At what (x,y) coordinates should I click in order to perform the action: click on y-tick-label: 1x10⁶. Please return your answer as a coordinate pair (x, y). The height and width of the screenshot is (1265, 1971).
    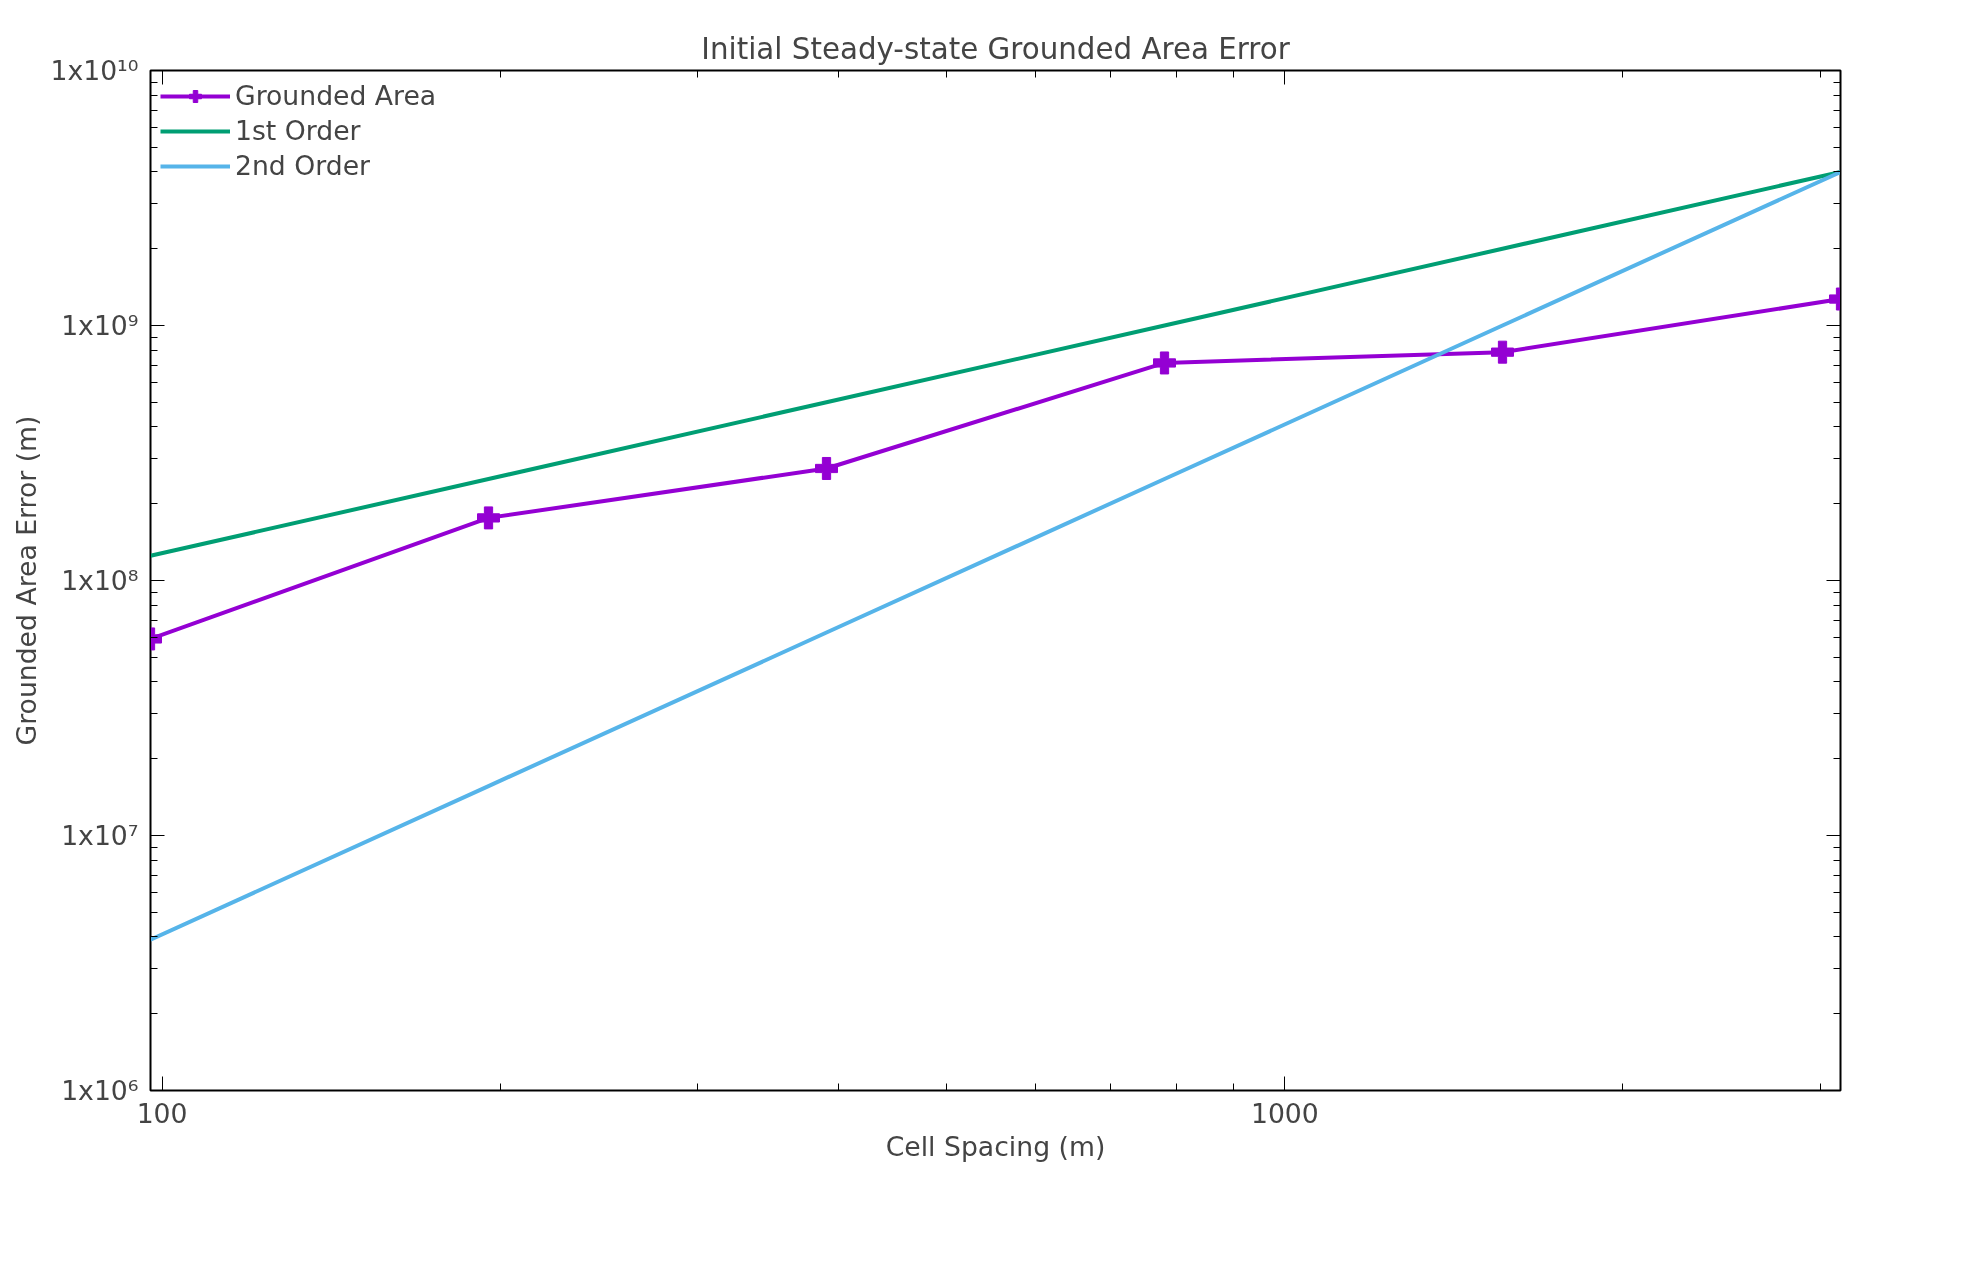
    Looking at the image, I should click on (100, 1090).